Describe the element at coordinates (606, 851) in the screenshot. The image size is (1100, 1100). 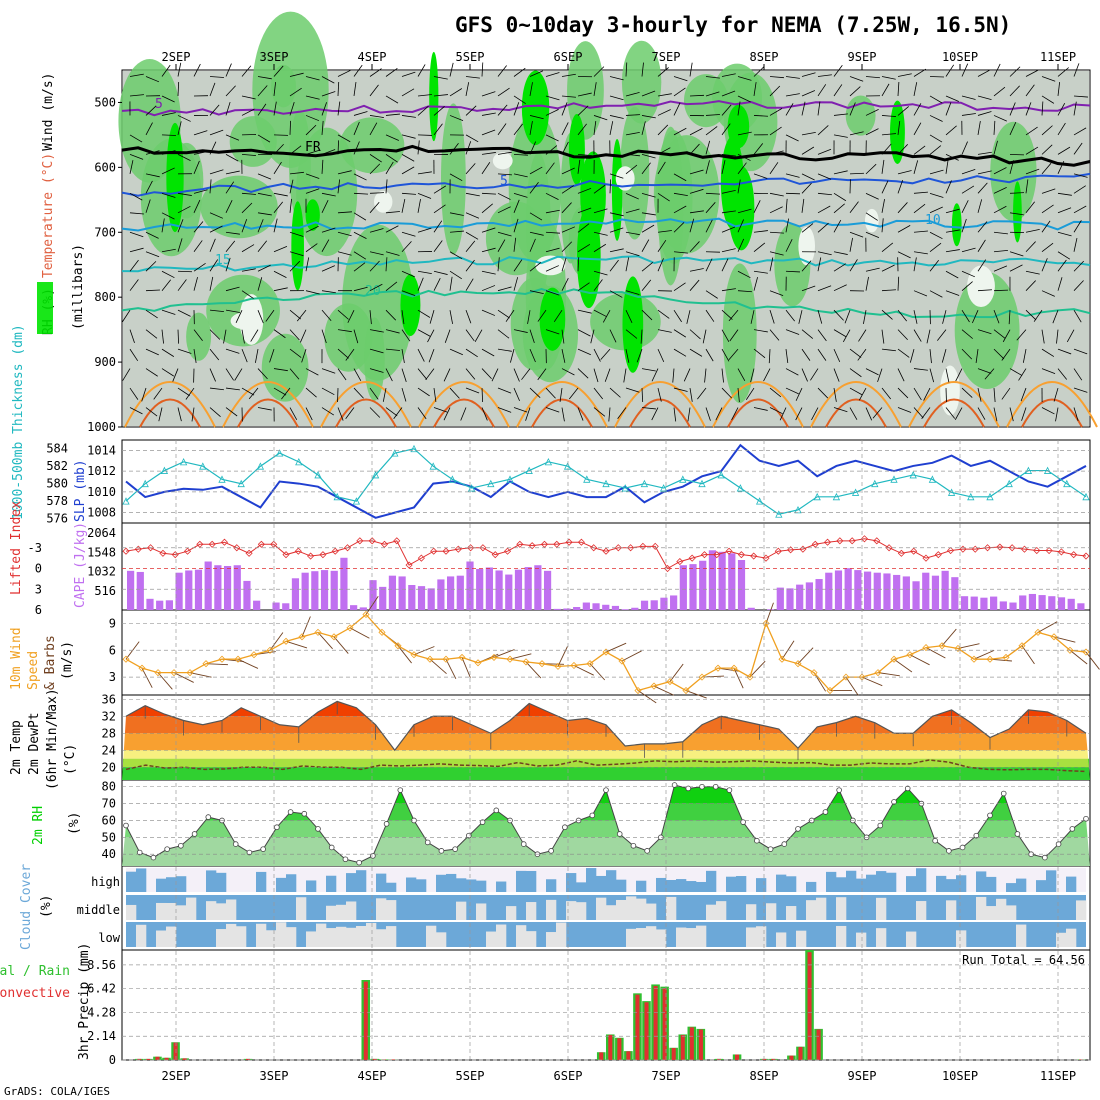
I see `rh-band` at that location.